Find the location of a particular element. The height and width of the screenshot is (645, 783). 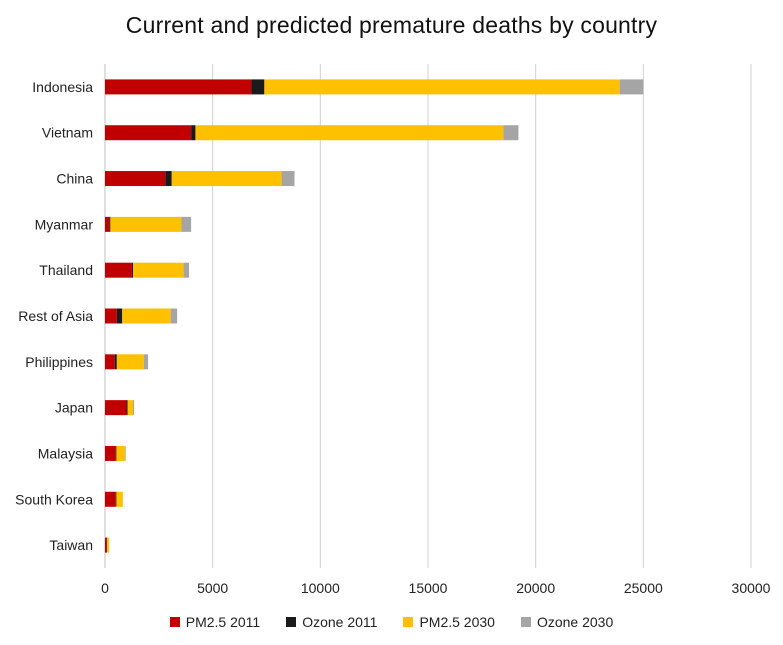

category-label: Taiwan is located at coordinates (71, 545).